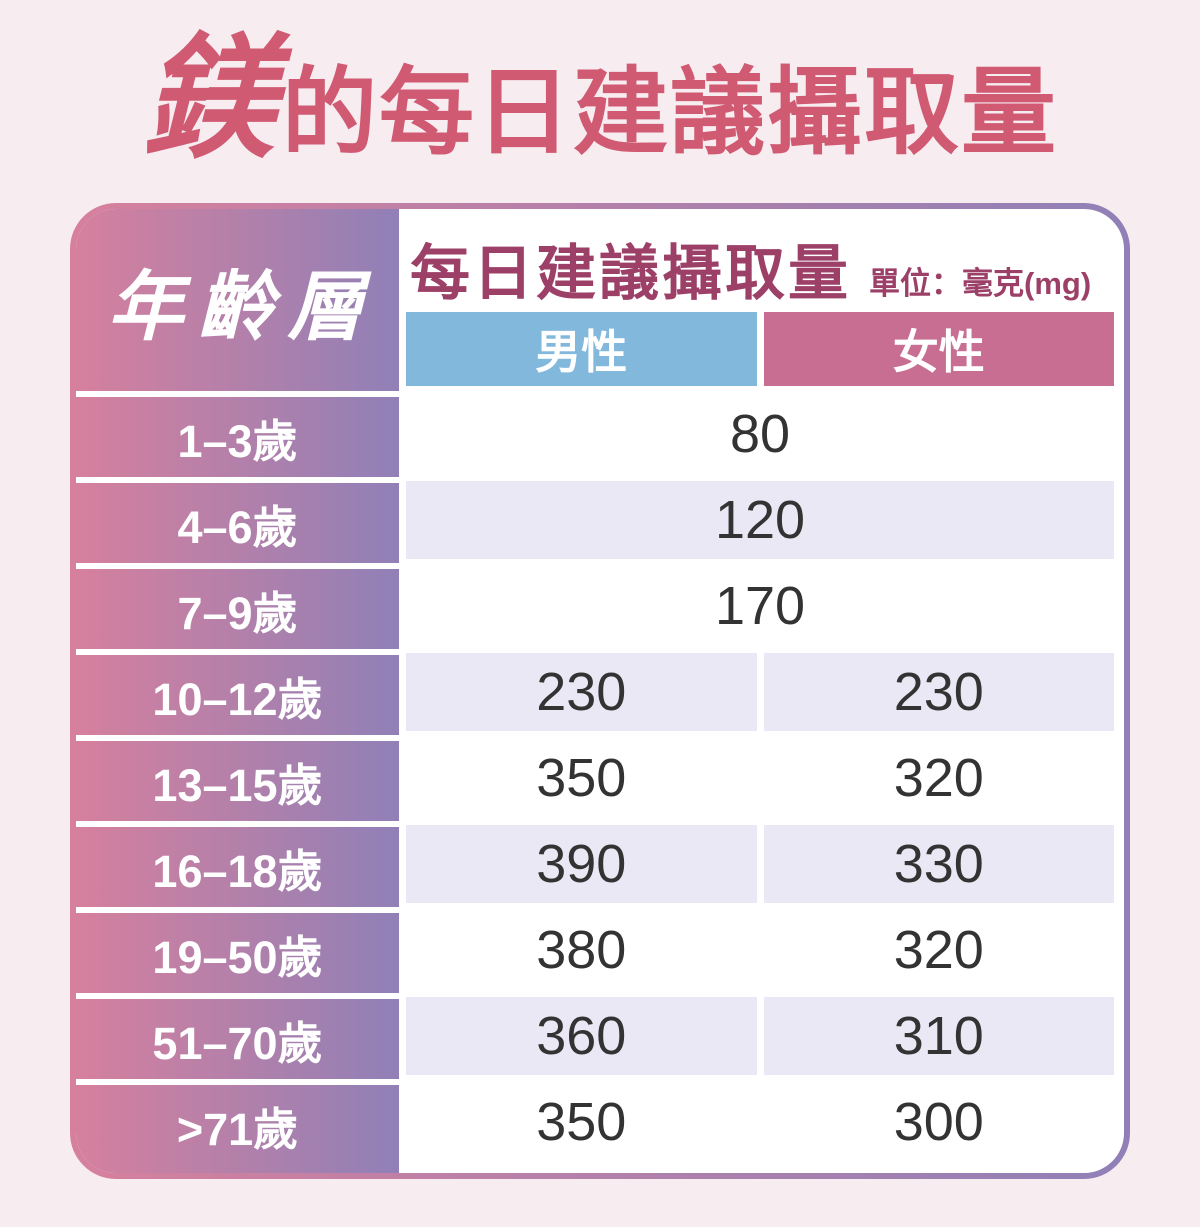  Describe the element at coordinates (760, 864) in the screenshot. I see `table-row: 390 330` at that location.